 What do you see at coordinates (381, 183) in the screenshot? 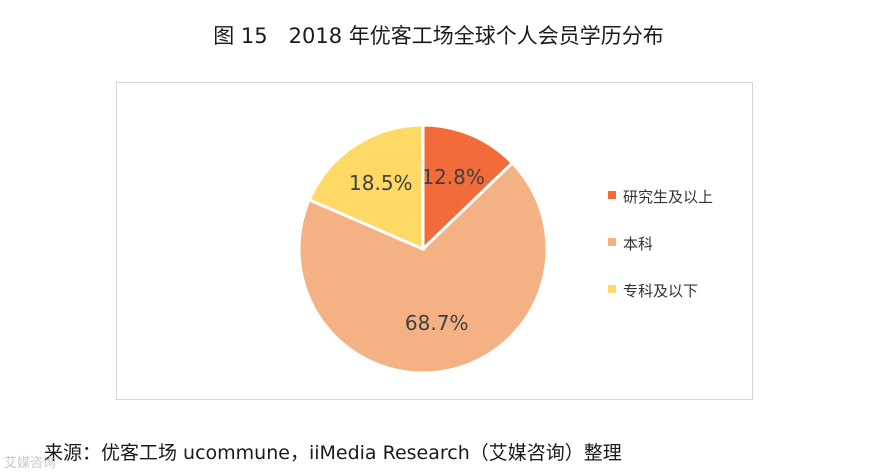
I see `pie-label-3: 18.5%` at bounding box center [381, 183].